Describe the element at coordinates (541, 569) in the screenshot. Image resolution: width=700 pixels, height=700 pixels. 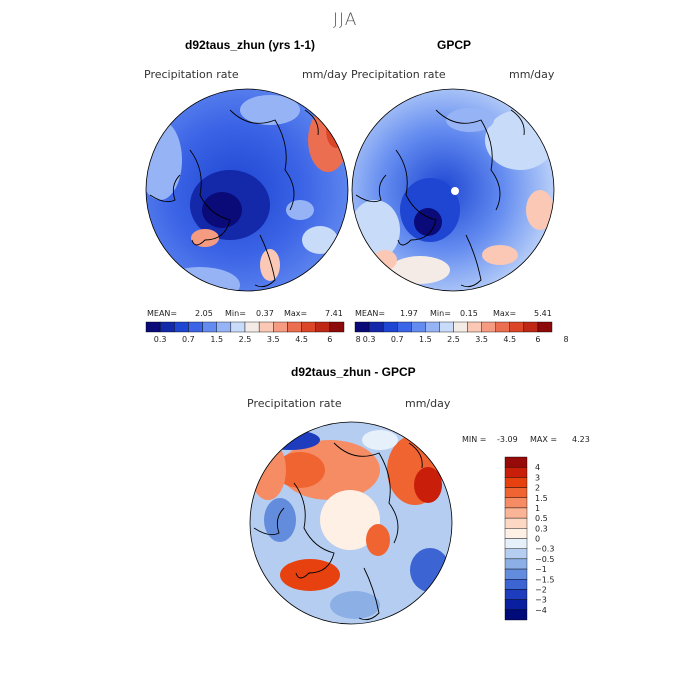
I see `diff-colorbar-level-label: −1` at that location.